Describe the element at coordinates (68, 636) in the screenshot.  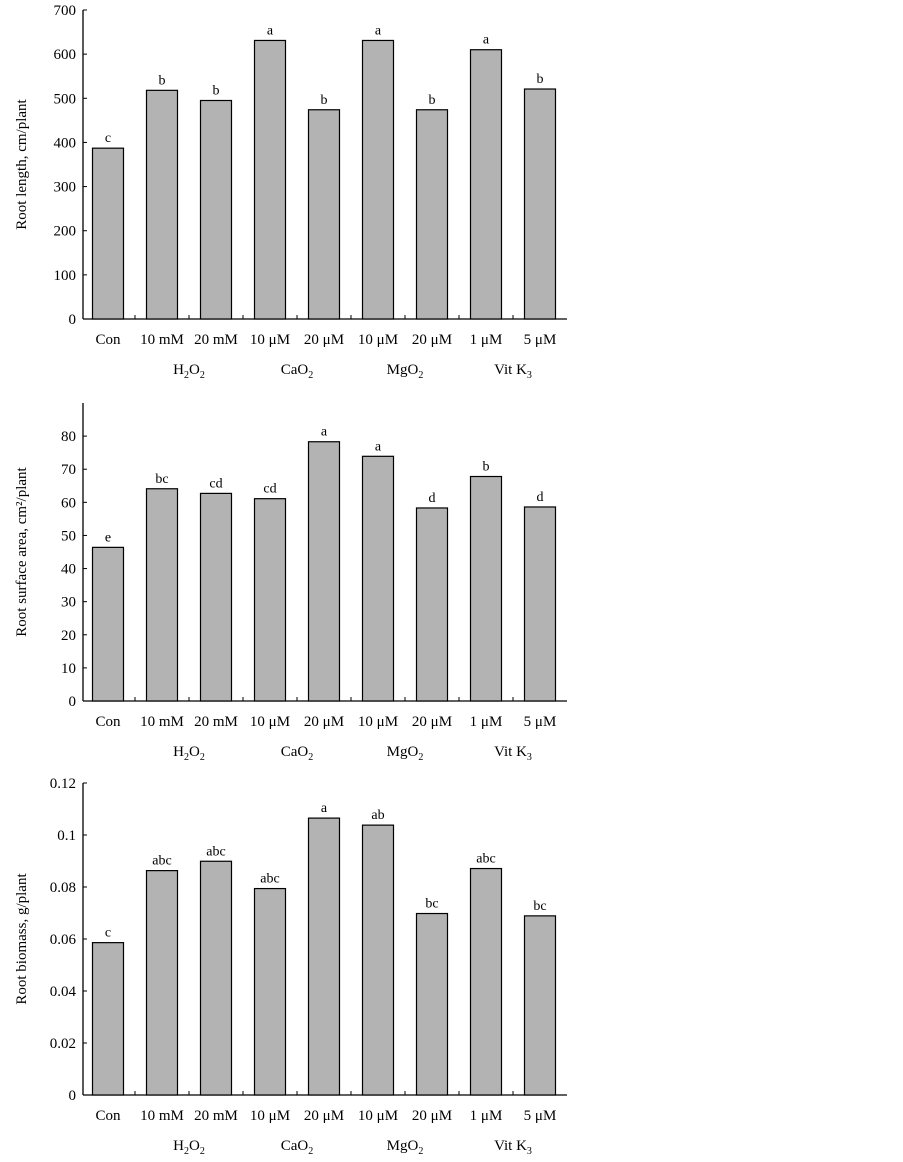
I see `y-tick-label: 20` at that location.